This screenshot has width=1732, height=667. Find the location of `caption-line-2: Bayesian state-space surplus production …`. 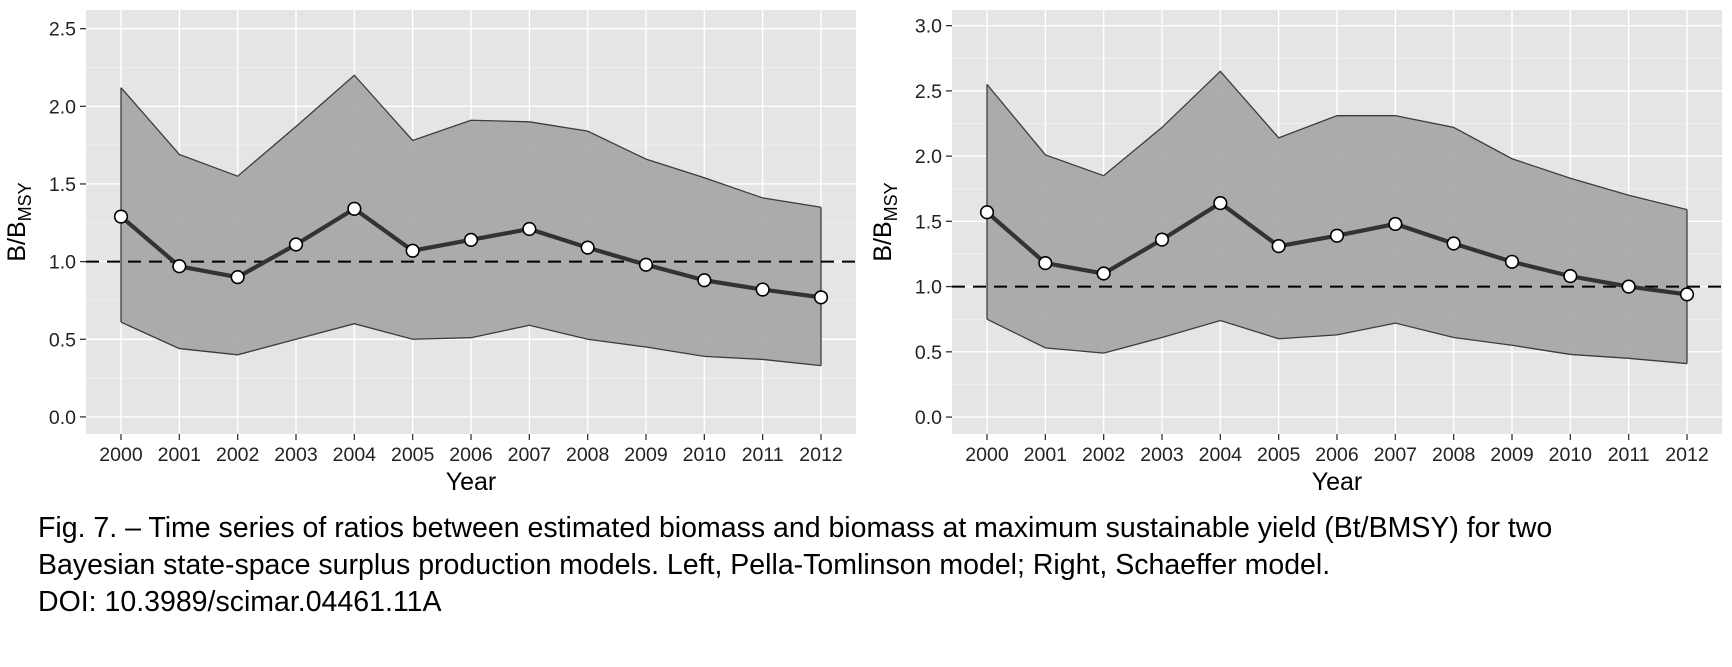

caption-line-2: Bayesian state-space surplus production … is located at coordinates (684, 565).